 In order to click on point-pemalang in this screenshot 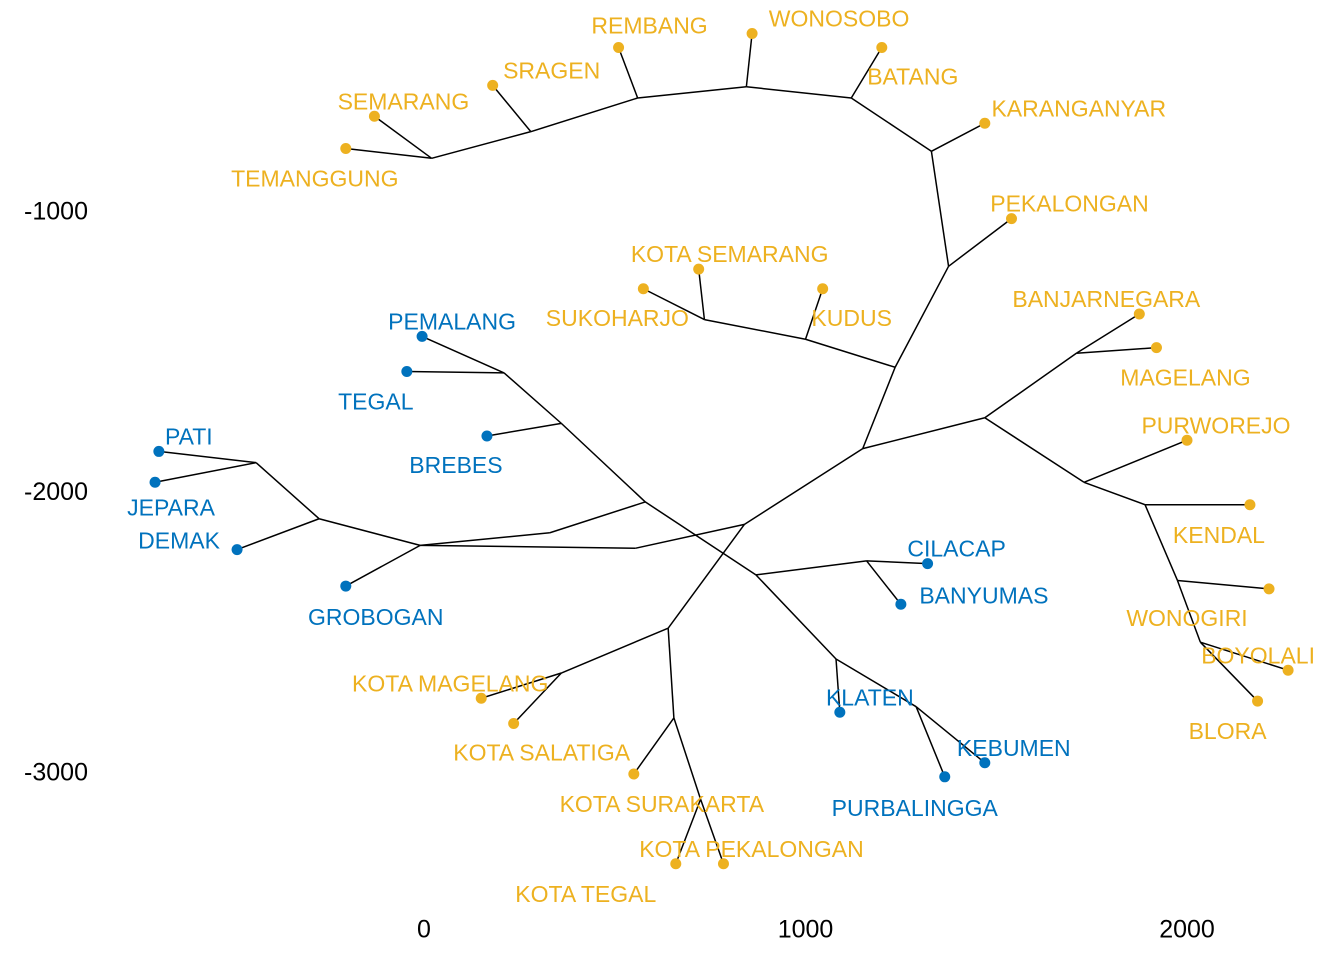, I will do `click(422, 336)`.